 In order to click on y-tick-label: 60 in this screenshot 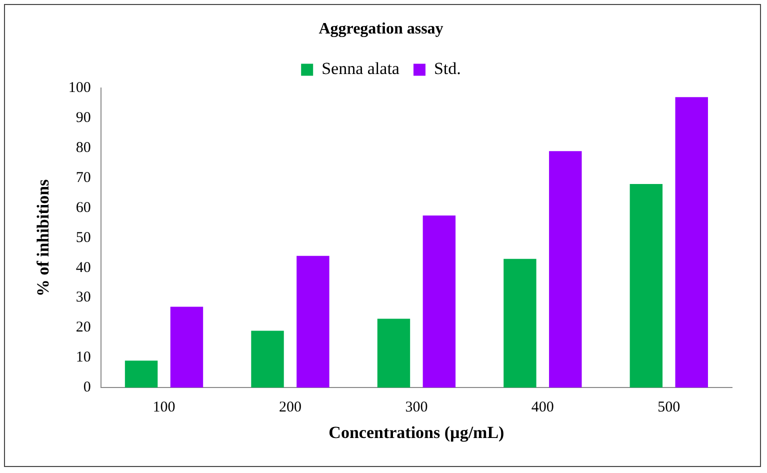, I will do `click(83, 208)`.